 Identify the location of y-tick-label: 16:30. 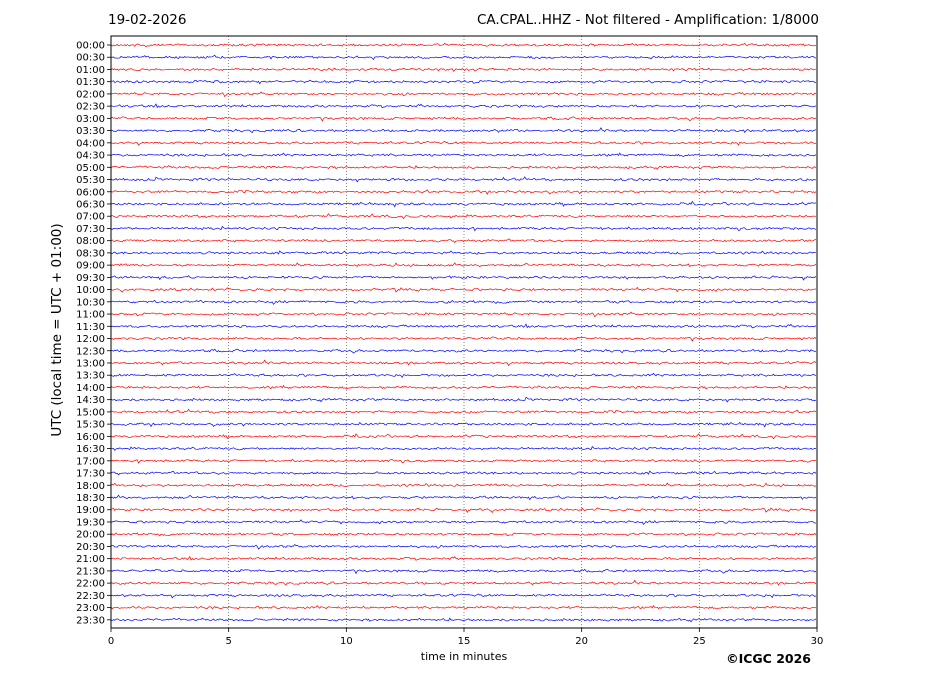
(90, 449).